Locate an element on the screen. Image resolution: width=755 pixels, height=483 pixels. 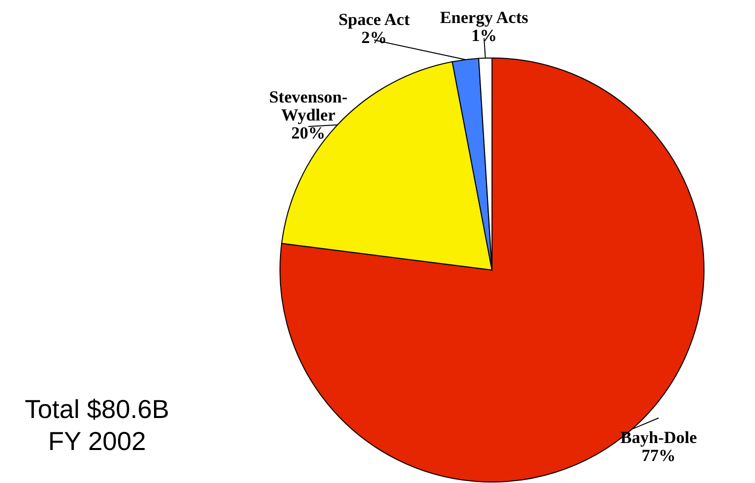
data-label: 20% is located at coordinates (308, 132).